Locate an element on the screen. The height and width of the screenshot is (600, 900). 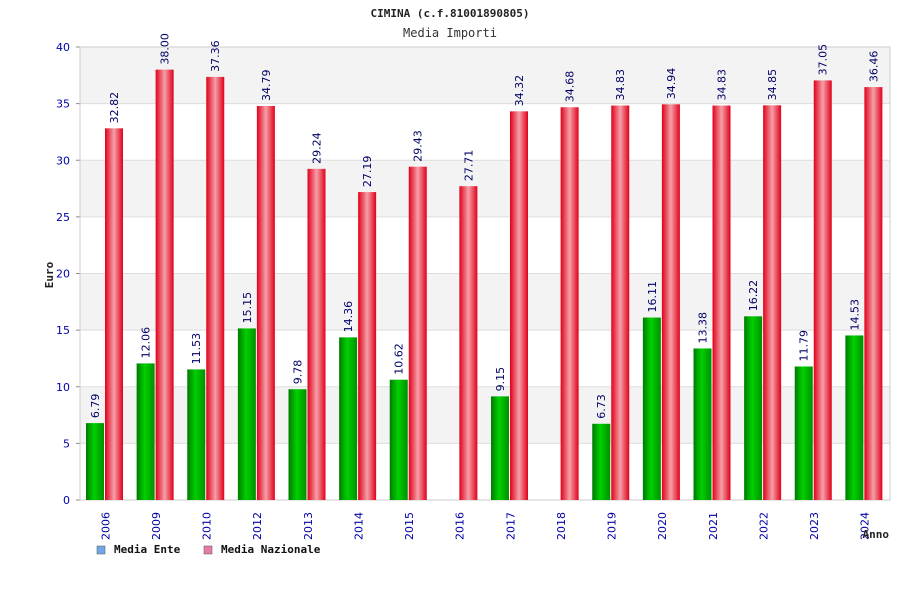
data-label-media-nazionale: 37.05 is located at coordinates (823, 60).